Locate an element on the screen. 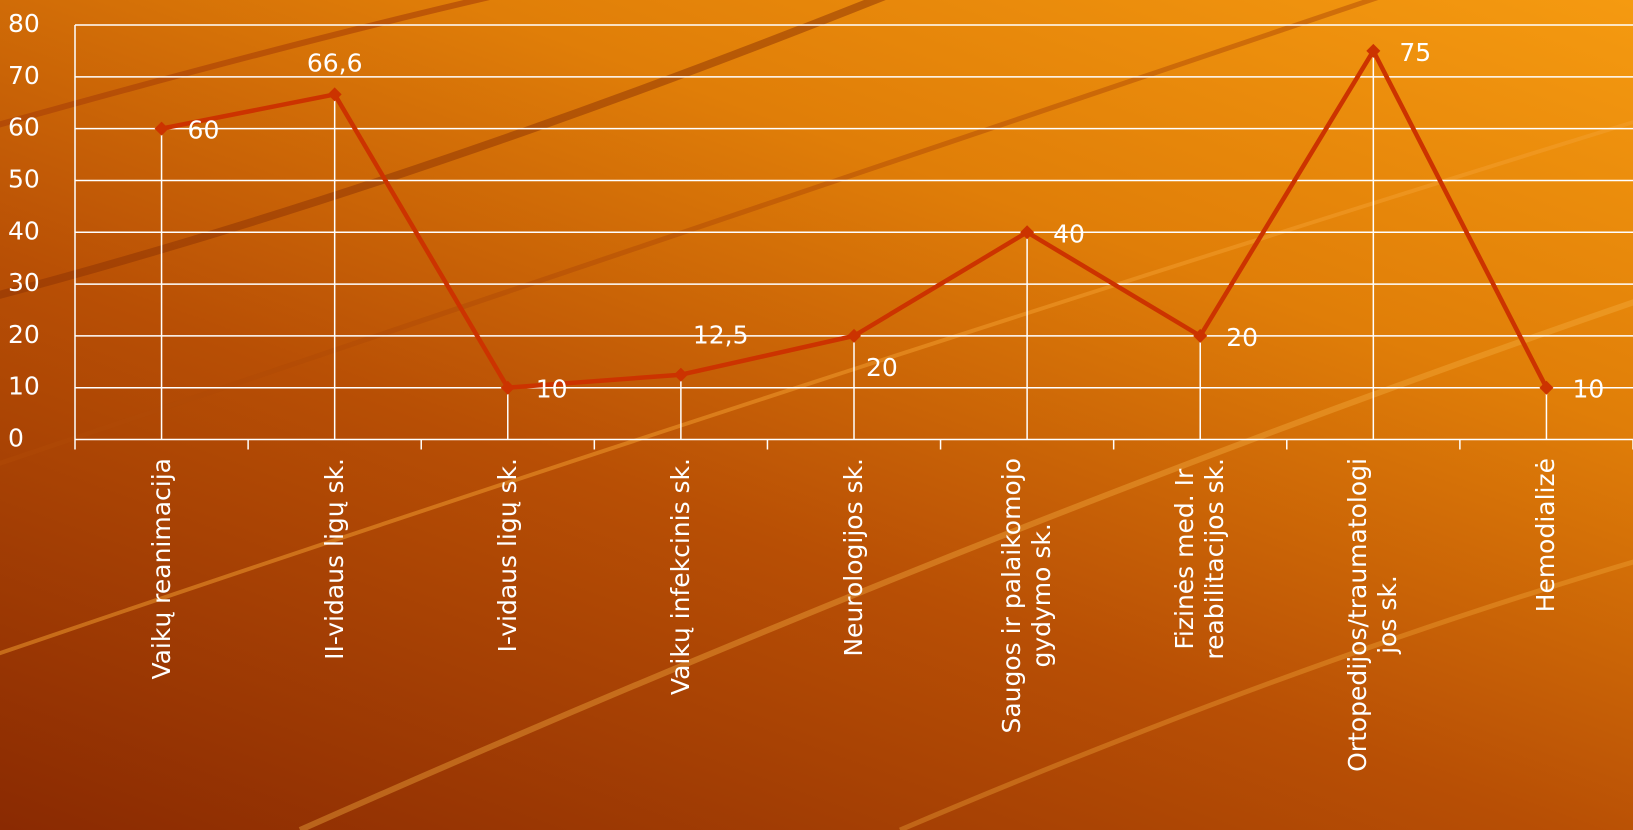 This screenshot has width=1633, height=830. x-tick-label: I-vidaus ligų sk. is located at coordinates (507, 554).